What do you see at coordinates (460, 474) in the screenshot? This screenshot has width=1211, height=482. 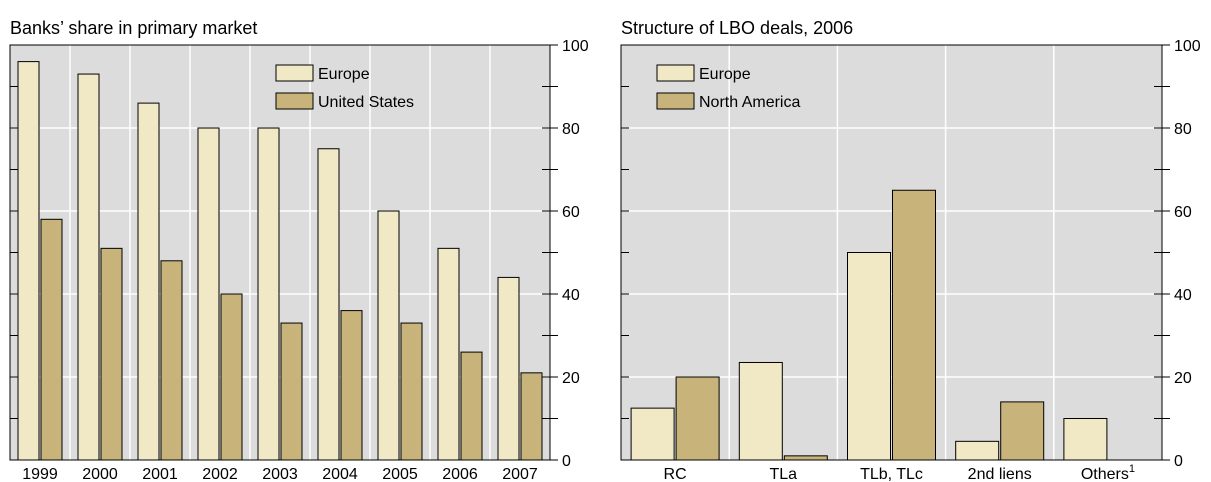 I see `left-category-label-7: 2006` at bounding box center [460, 474].